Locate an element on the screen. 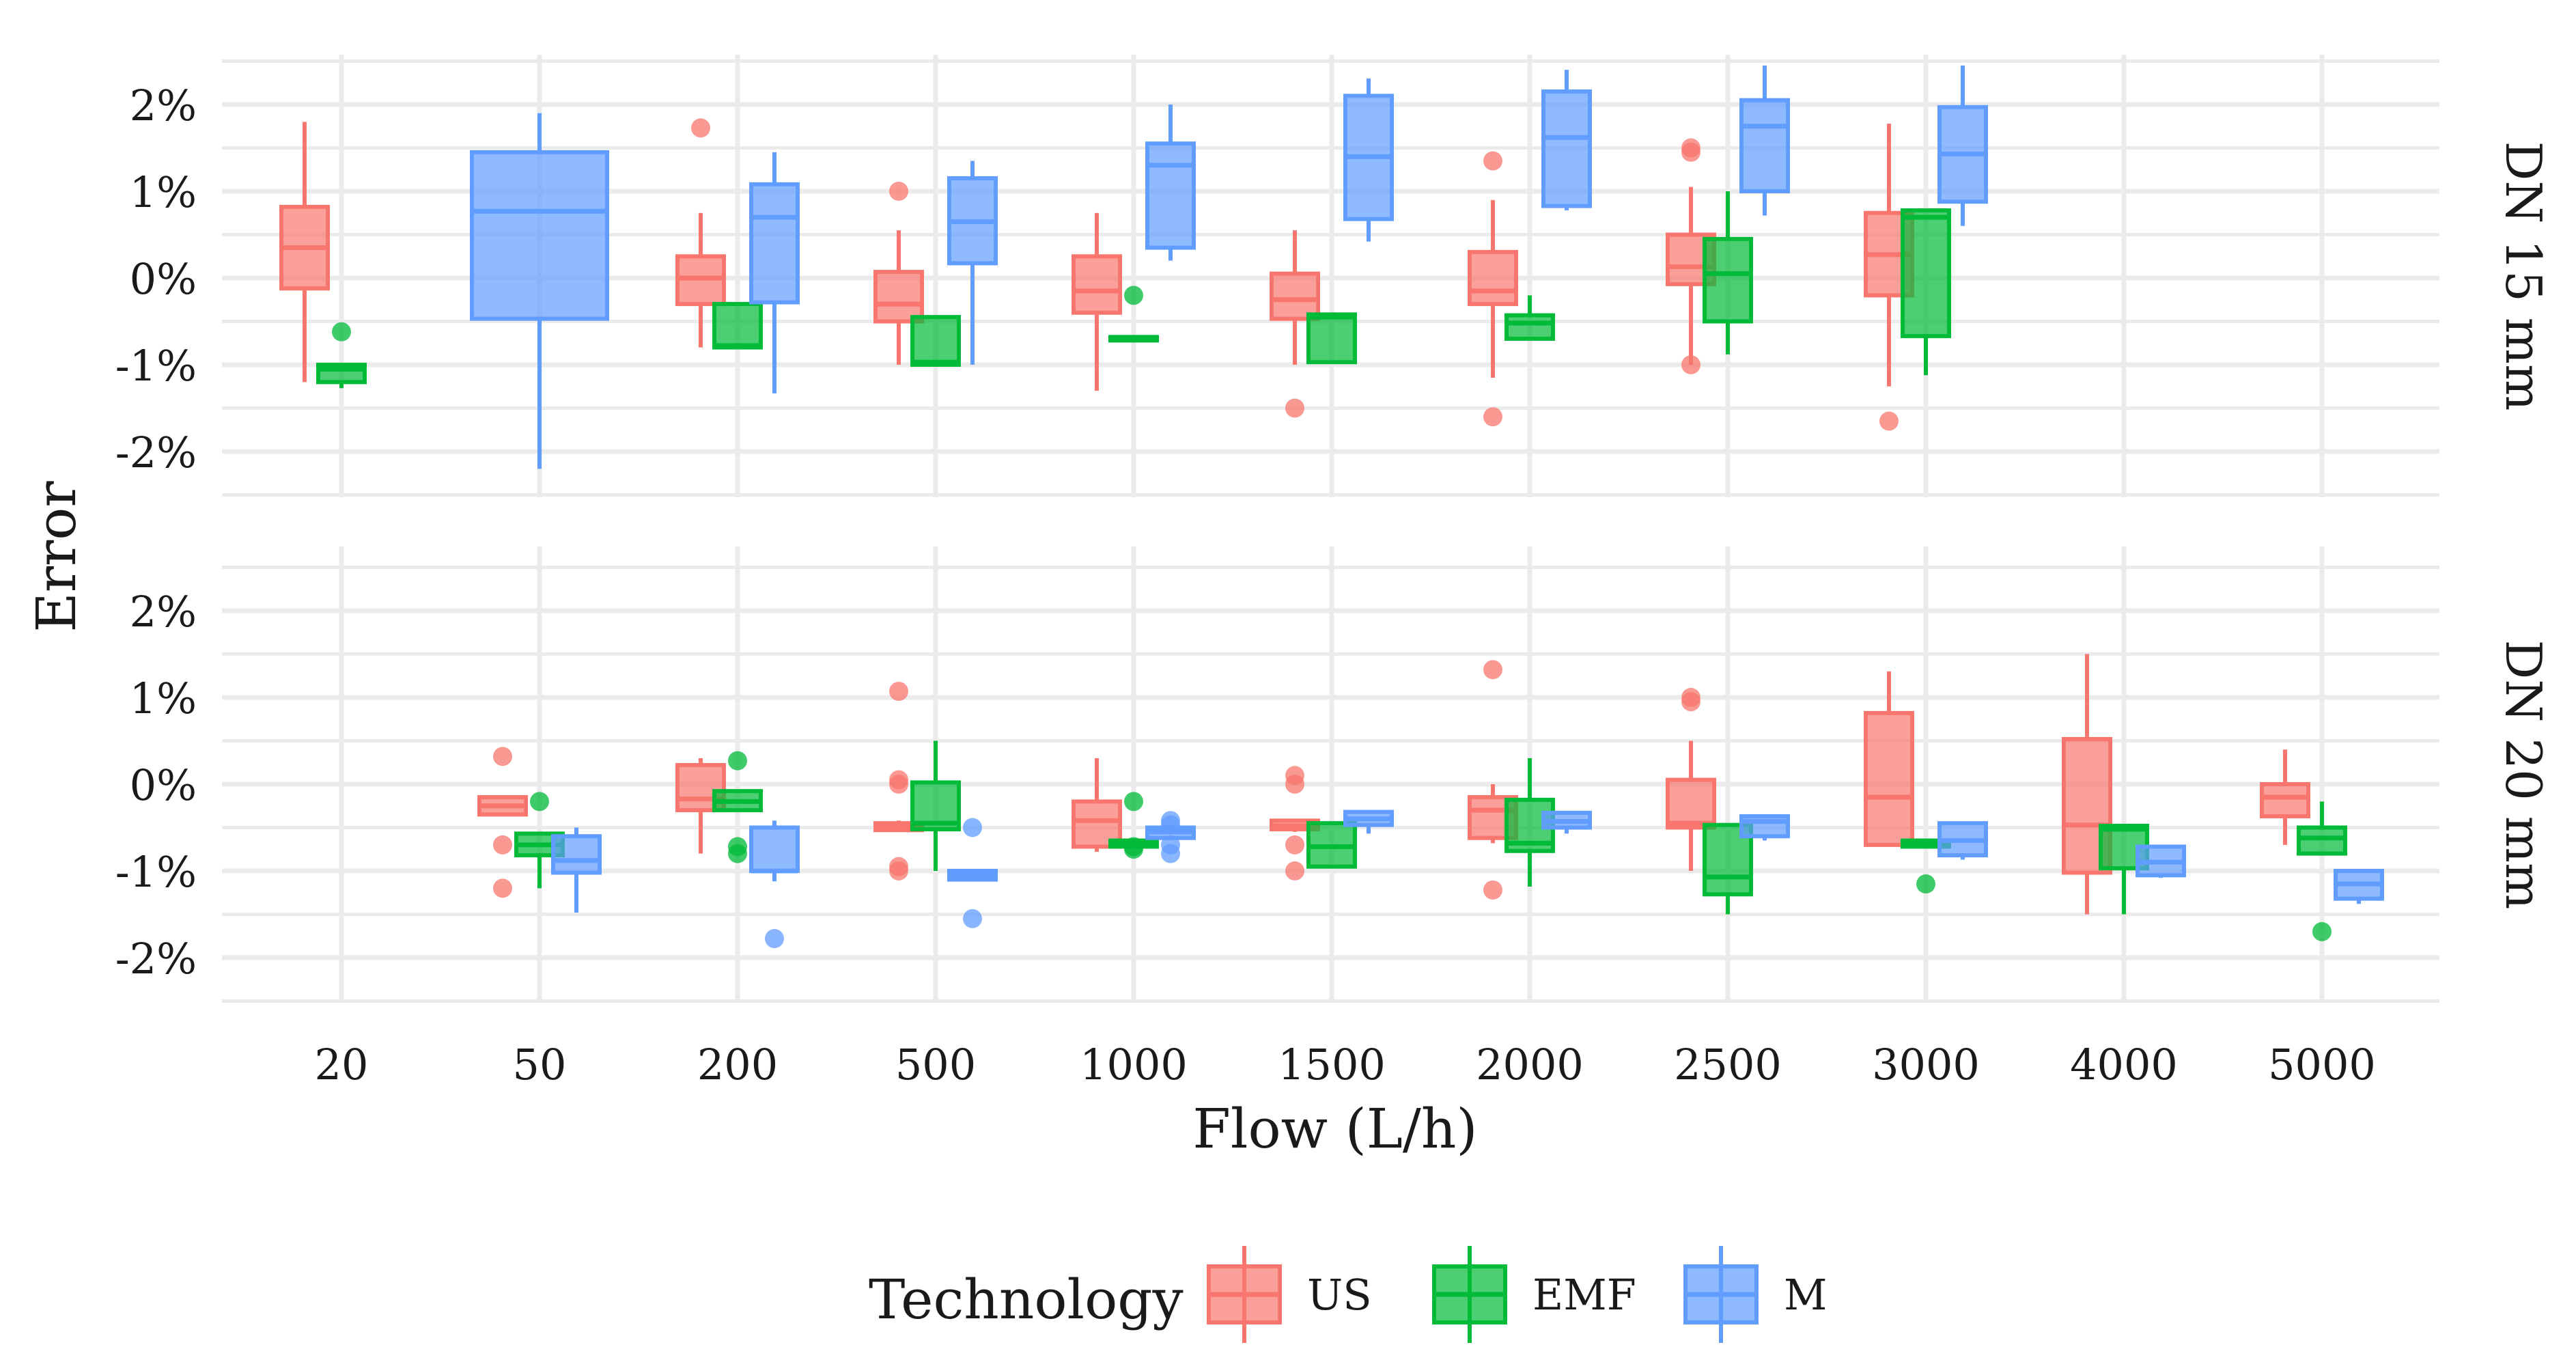 This screenshot has width=2576, height=1360. box-us-2000 is located at coordinates (1493, 289).